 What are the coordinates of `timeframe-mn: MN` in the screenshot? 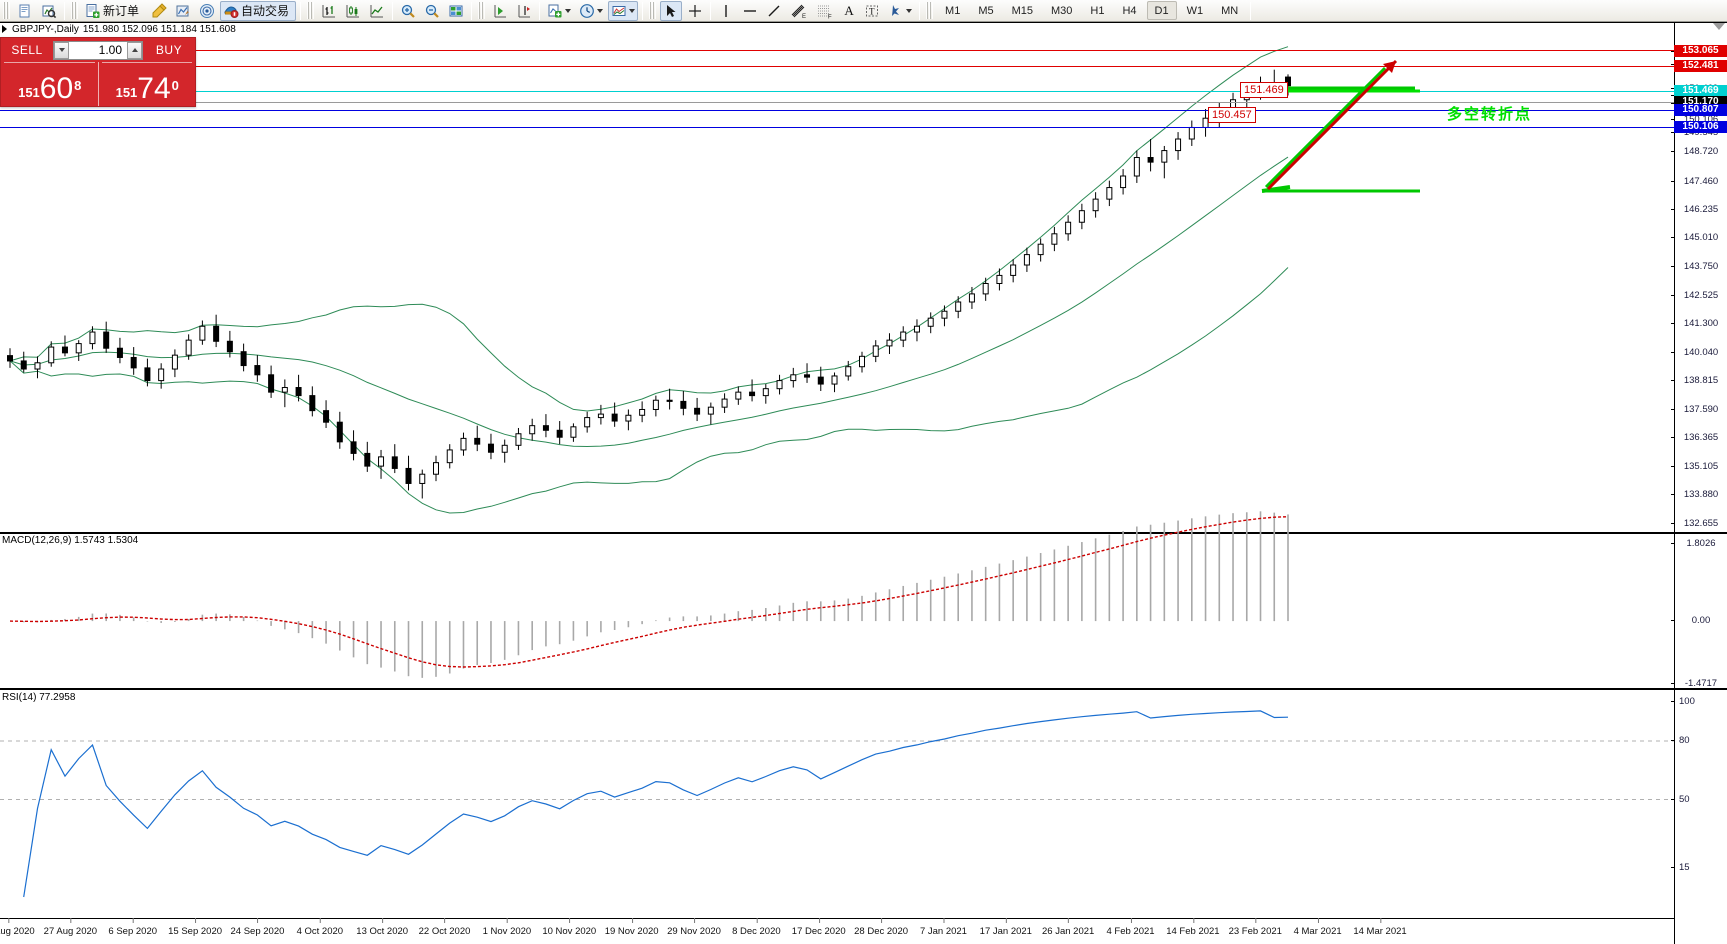 It's located at (1230, 10).